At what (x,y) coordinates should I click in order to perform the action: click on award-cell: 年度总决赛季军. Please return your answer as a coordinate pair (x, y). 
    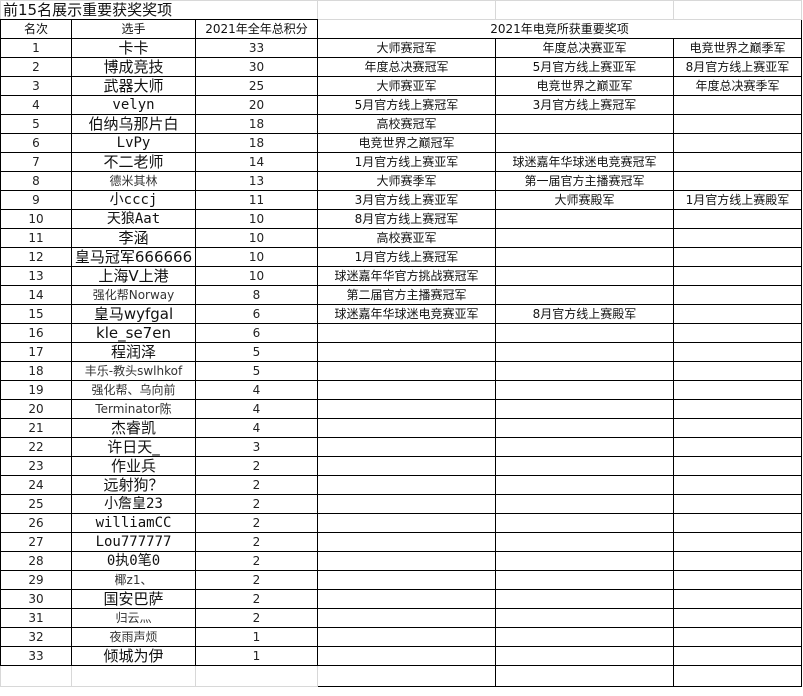
    Looking at the image, I should click on (737, 86).